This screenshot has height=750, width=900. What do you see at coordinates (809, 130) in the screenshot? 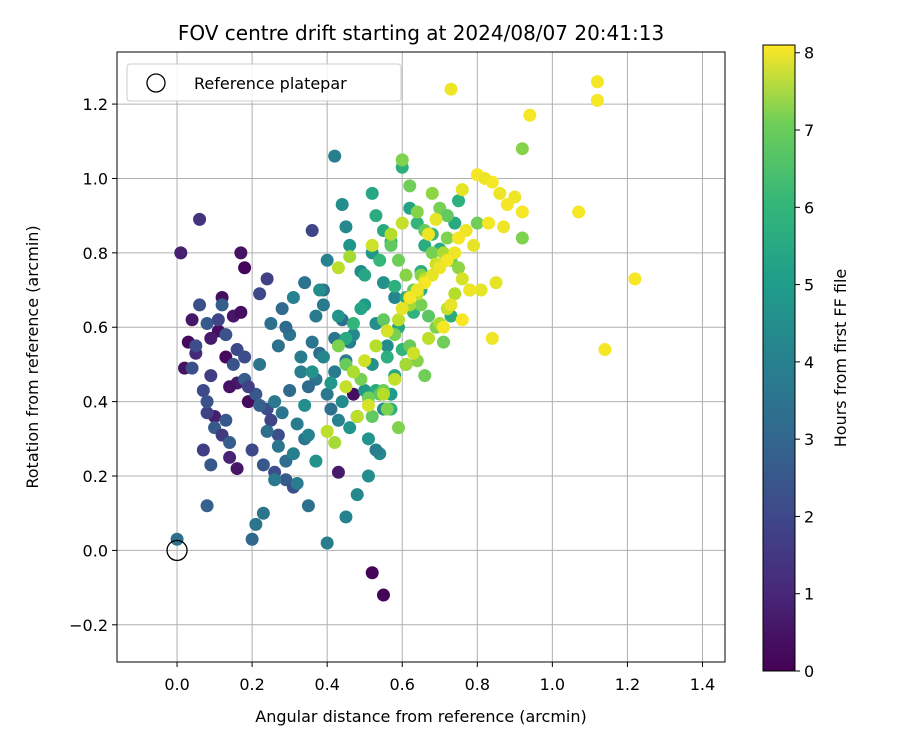
I see `colorbar-tick-label: 7` at bounding box center [809, 130].